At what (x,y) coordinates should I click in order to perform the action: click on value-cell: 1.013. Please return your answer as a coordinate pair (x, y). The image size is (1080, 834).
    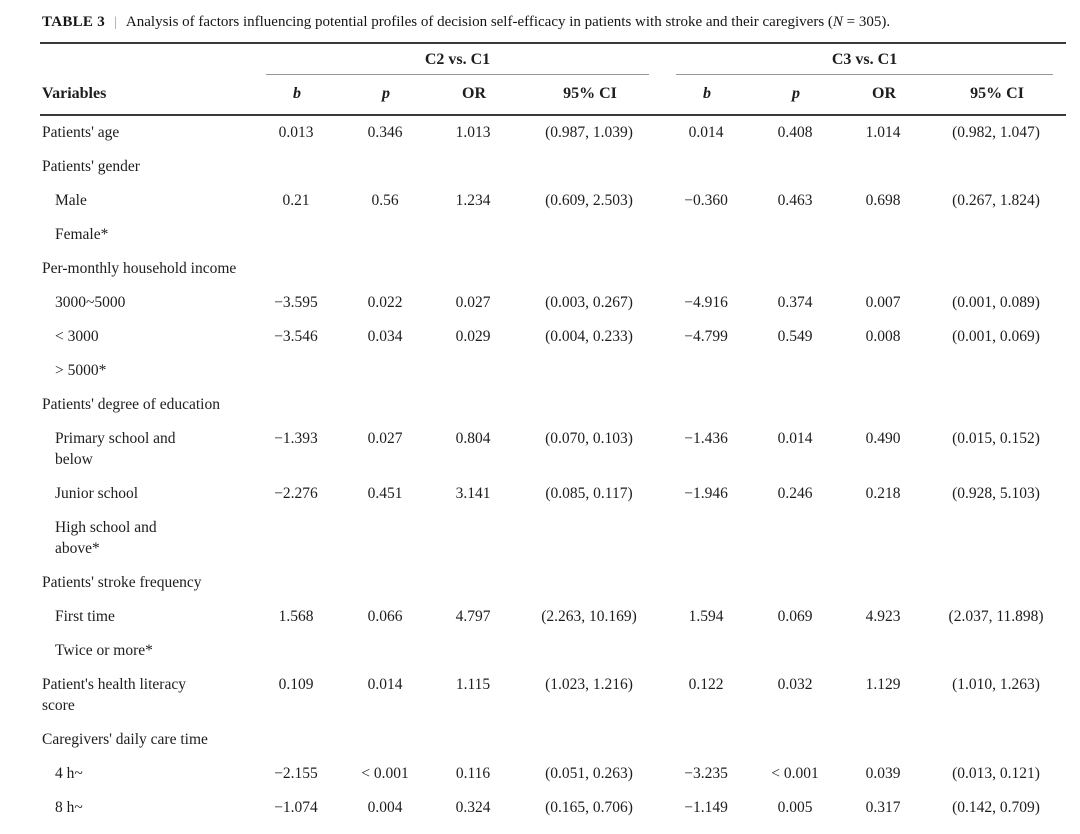
    Looking at the image, I should click on (473, 132).